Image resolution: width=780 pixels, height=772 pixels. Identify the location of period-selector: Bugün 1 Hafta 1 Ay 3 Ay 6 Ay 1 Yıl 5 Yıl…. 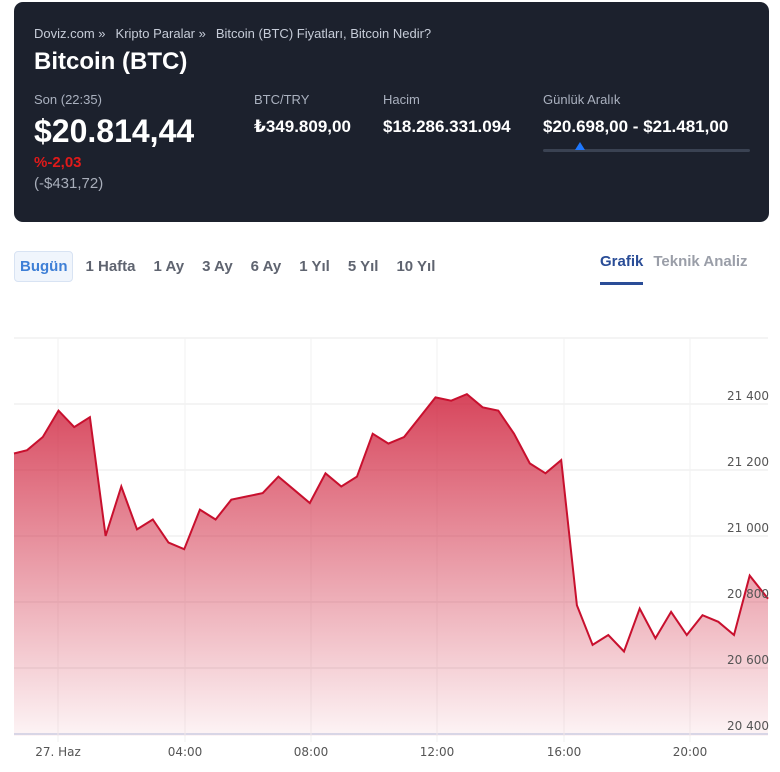
(230, 266).